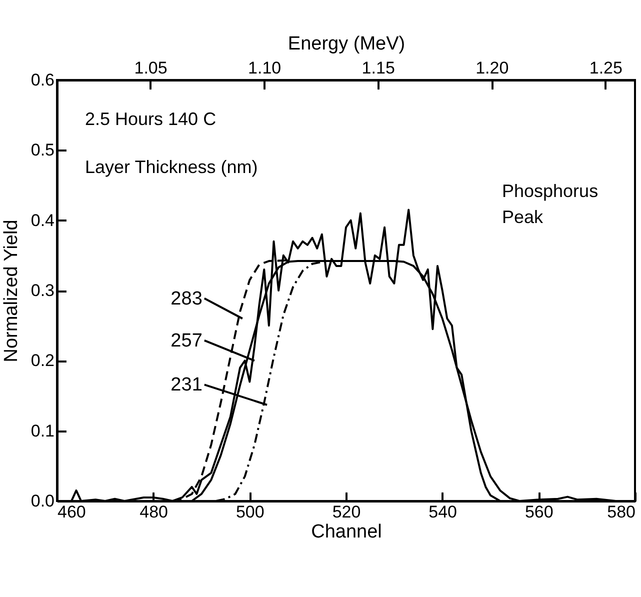 The height and width of the screenshot is (597, 641). I want to click on x2-axis-title: Energy (MeV), so click(347, 44).